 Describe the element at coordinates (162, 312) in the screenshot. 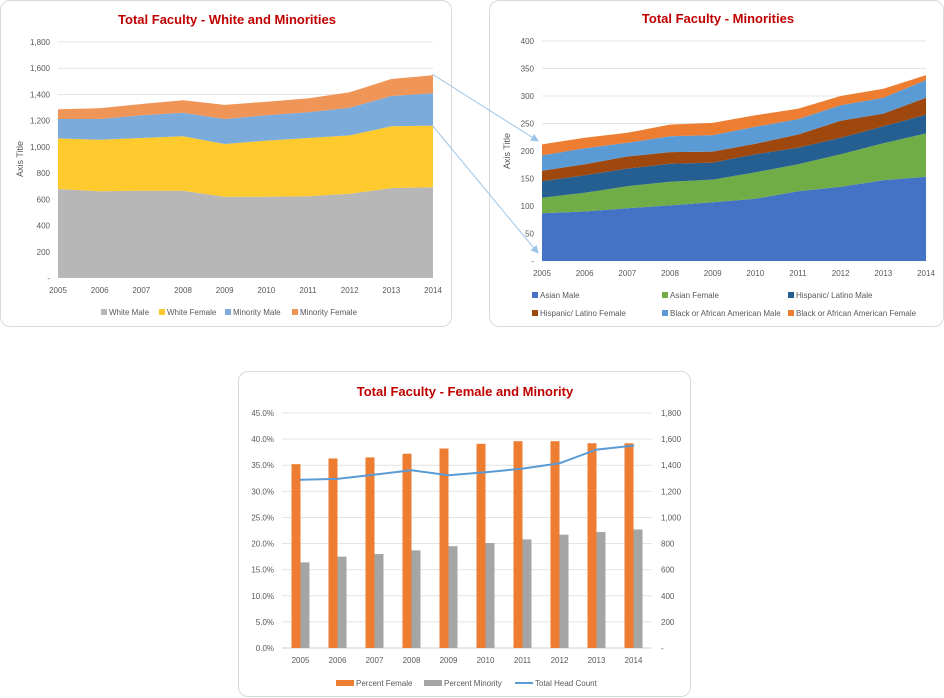

I see `legend-swatch-white-female` at that location.